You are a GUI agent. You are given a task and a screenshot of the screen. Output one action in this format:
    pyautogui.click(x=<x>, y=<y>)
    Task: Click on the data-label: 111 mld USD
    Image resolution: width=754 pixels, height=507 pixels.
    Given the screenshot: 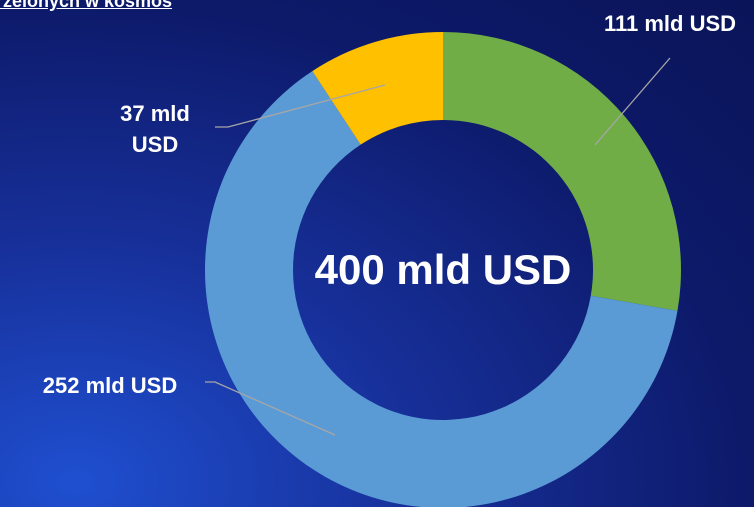 What is the action you would take?
    pyautogui.click(x=670, y=23)
    